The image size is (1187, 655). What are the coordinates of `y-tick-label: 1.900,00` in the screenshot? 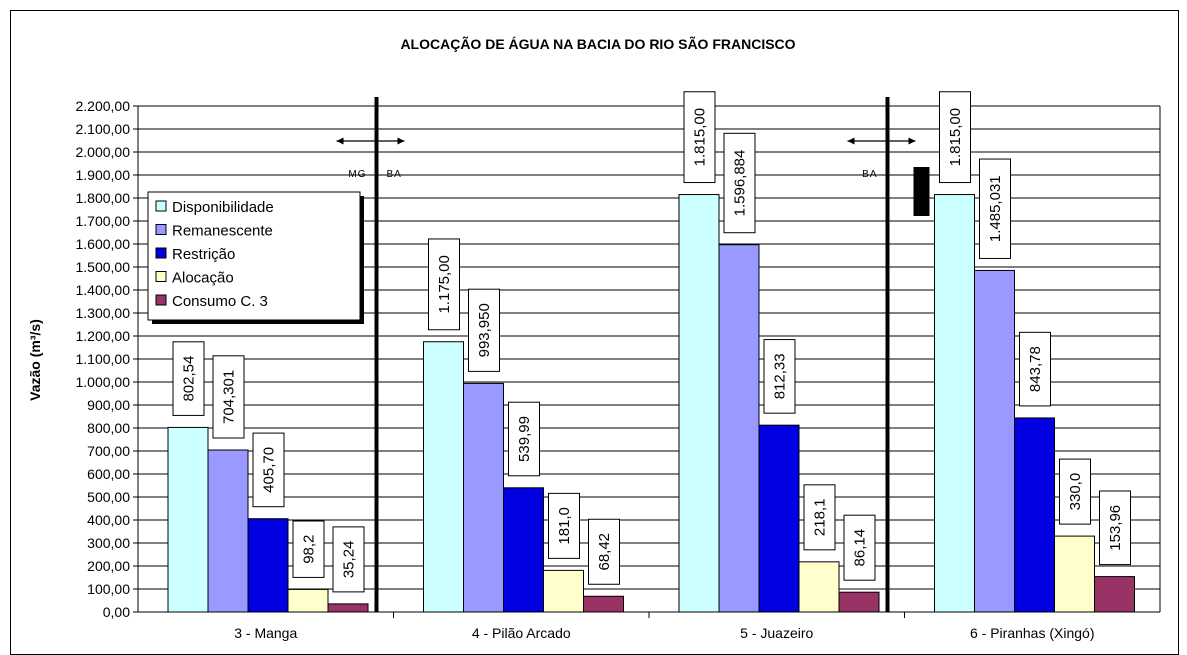 It's located at (103, 175).